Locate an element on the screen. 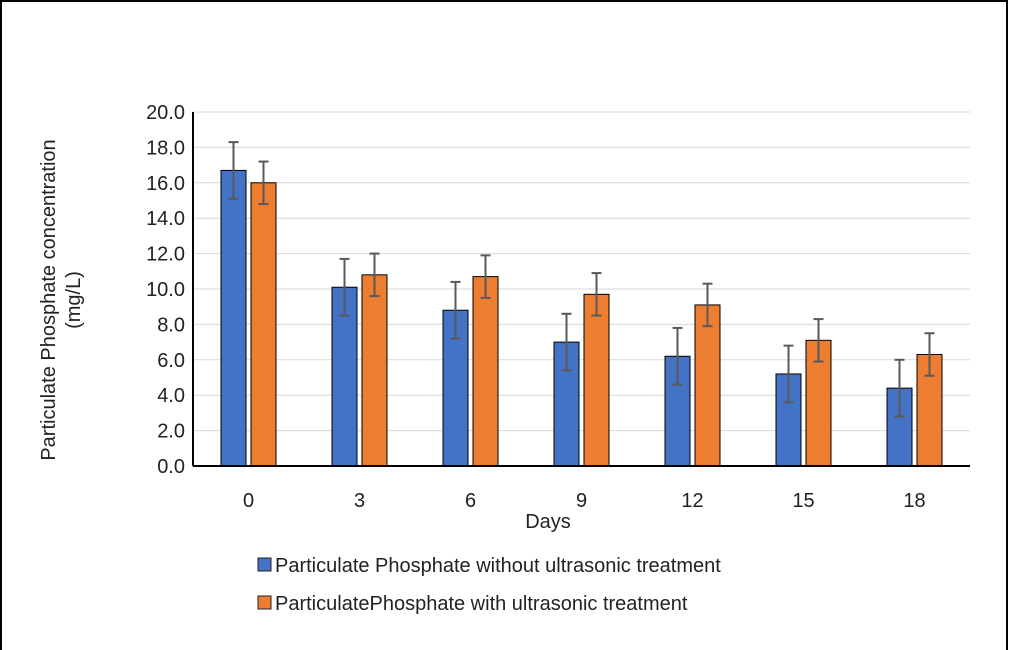 This screenshot has width=1009, height=650. y-axis-label-line1: Particulate Phosphate concentration is located at coordinates (49, 299).